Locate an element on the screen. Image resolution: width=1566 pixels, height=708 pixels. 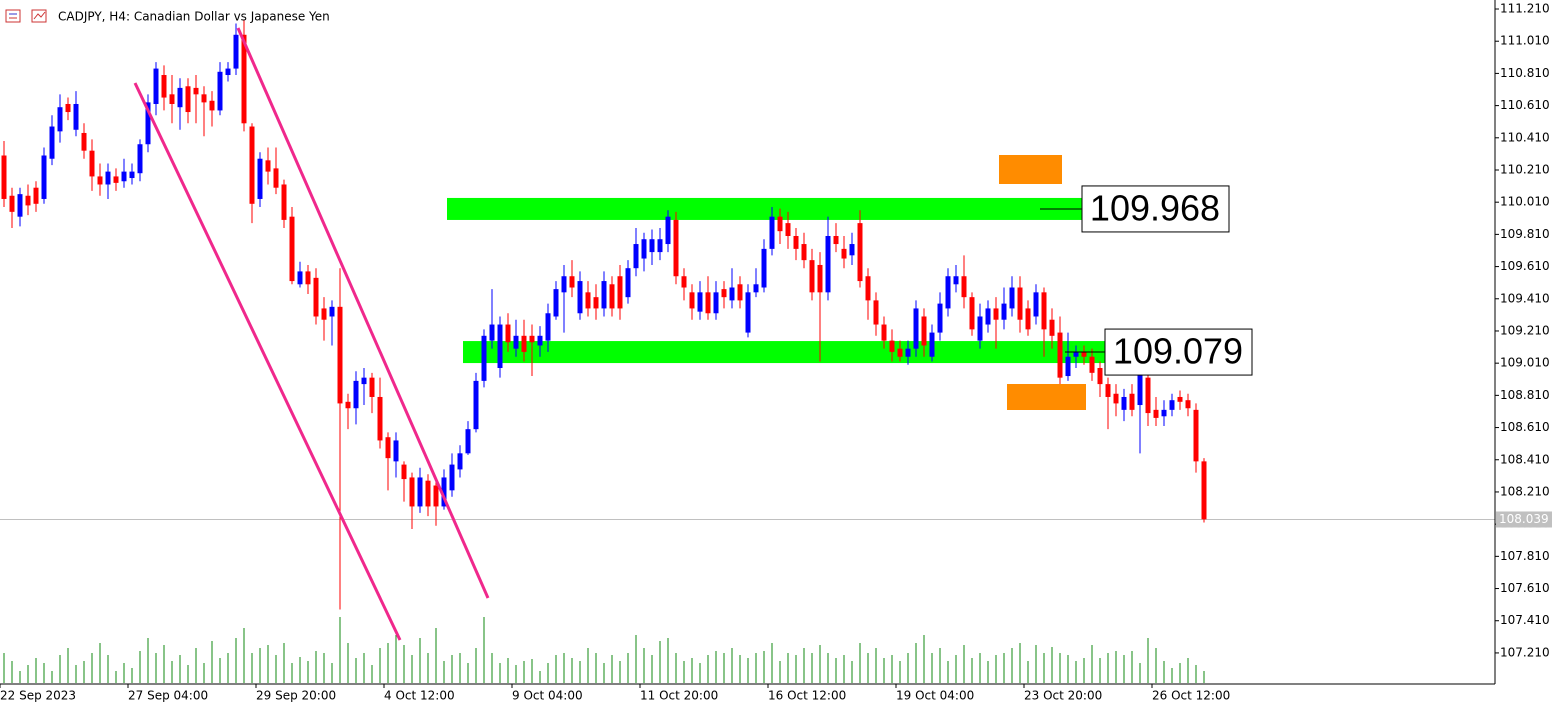
level-label: 109.079 is located at coordinates (1178, 351).